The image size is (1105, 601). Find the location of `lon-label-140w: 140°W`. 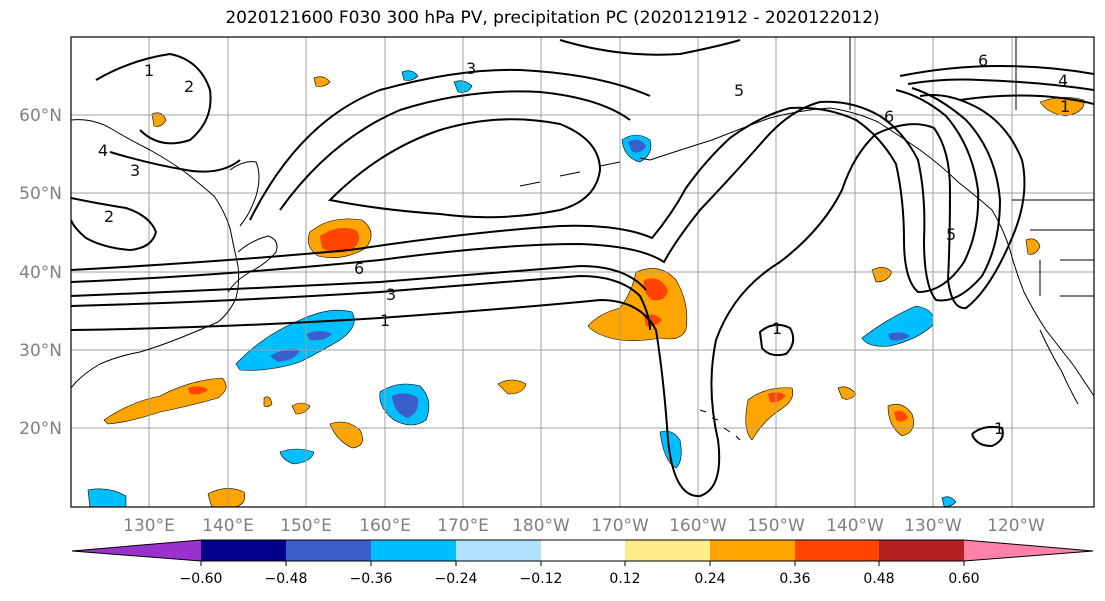

lon-label-140w: 140°W is located at coordinates (855, 526).